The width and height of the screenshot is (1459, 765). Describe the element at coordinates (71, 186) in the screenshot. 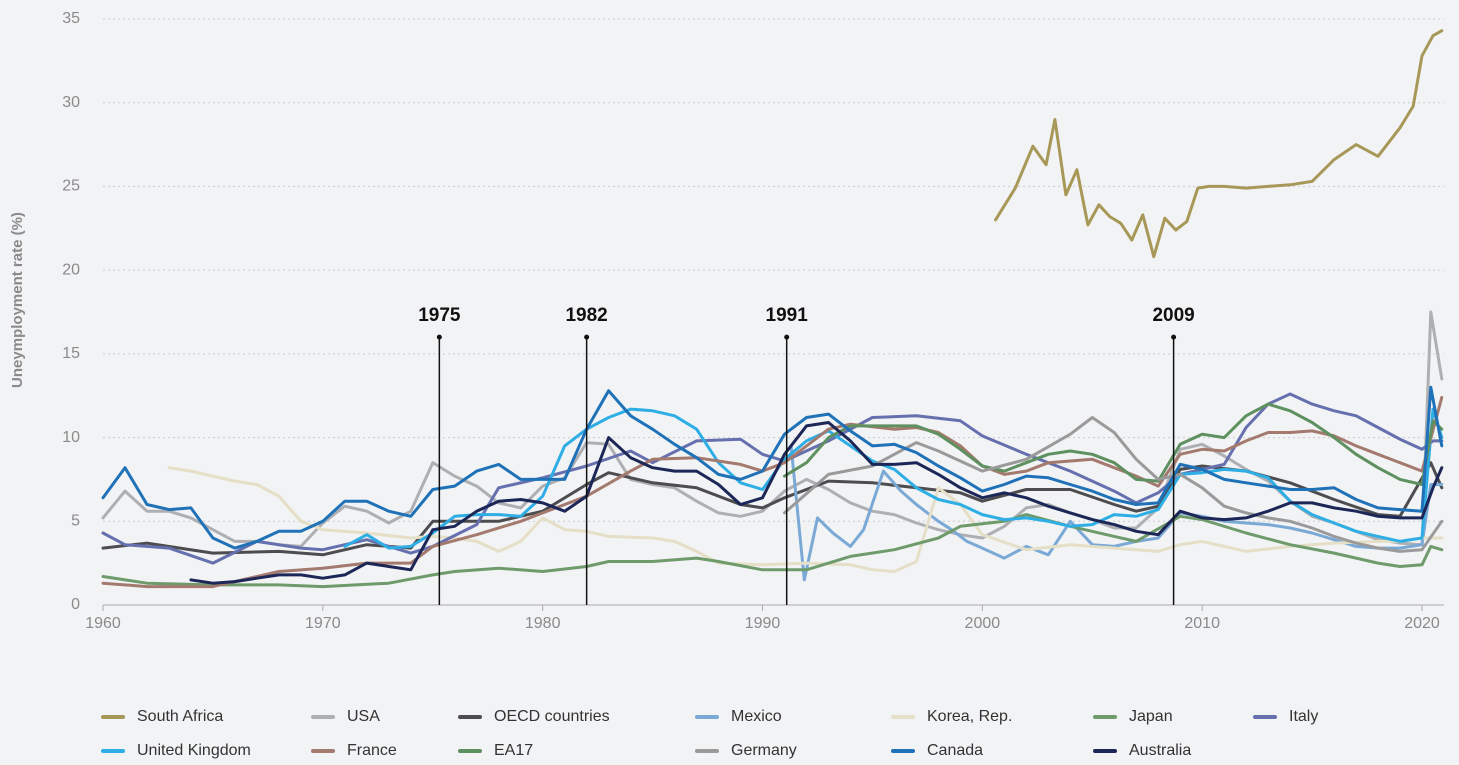

I see `y-tick-label: 25` at that location.